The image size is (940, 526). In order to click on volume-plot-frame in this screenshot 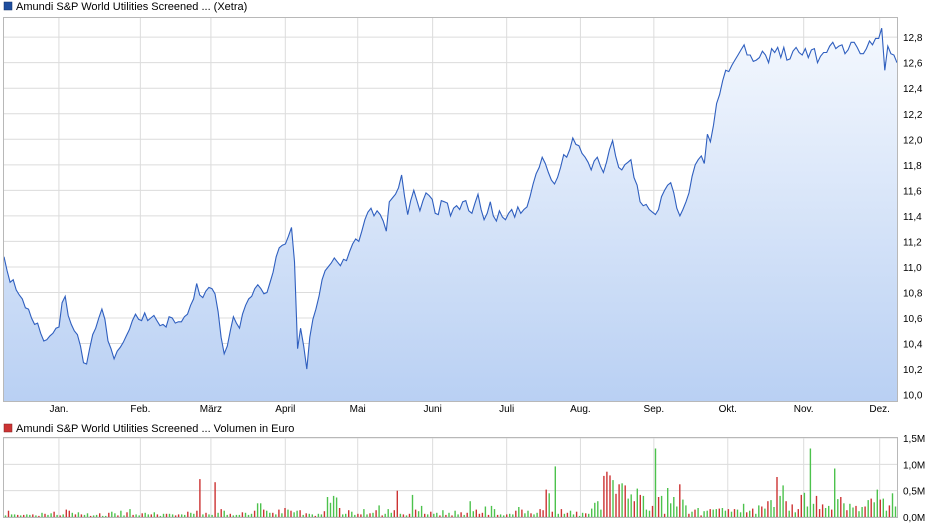, I will do `click(450, 477)`.